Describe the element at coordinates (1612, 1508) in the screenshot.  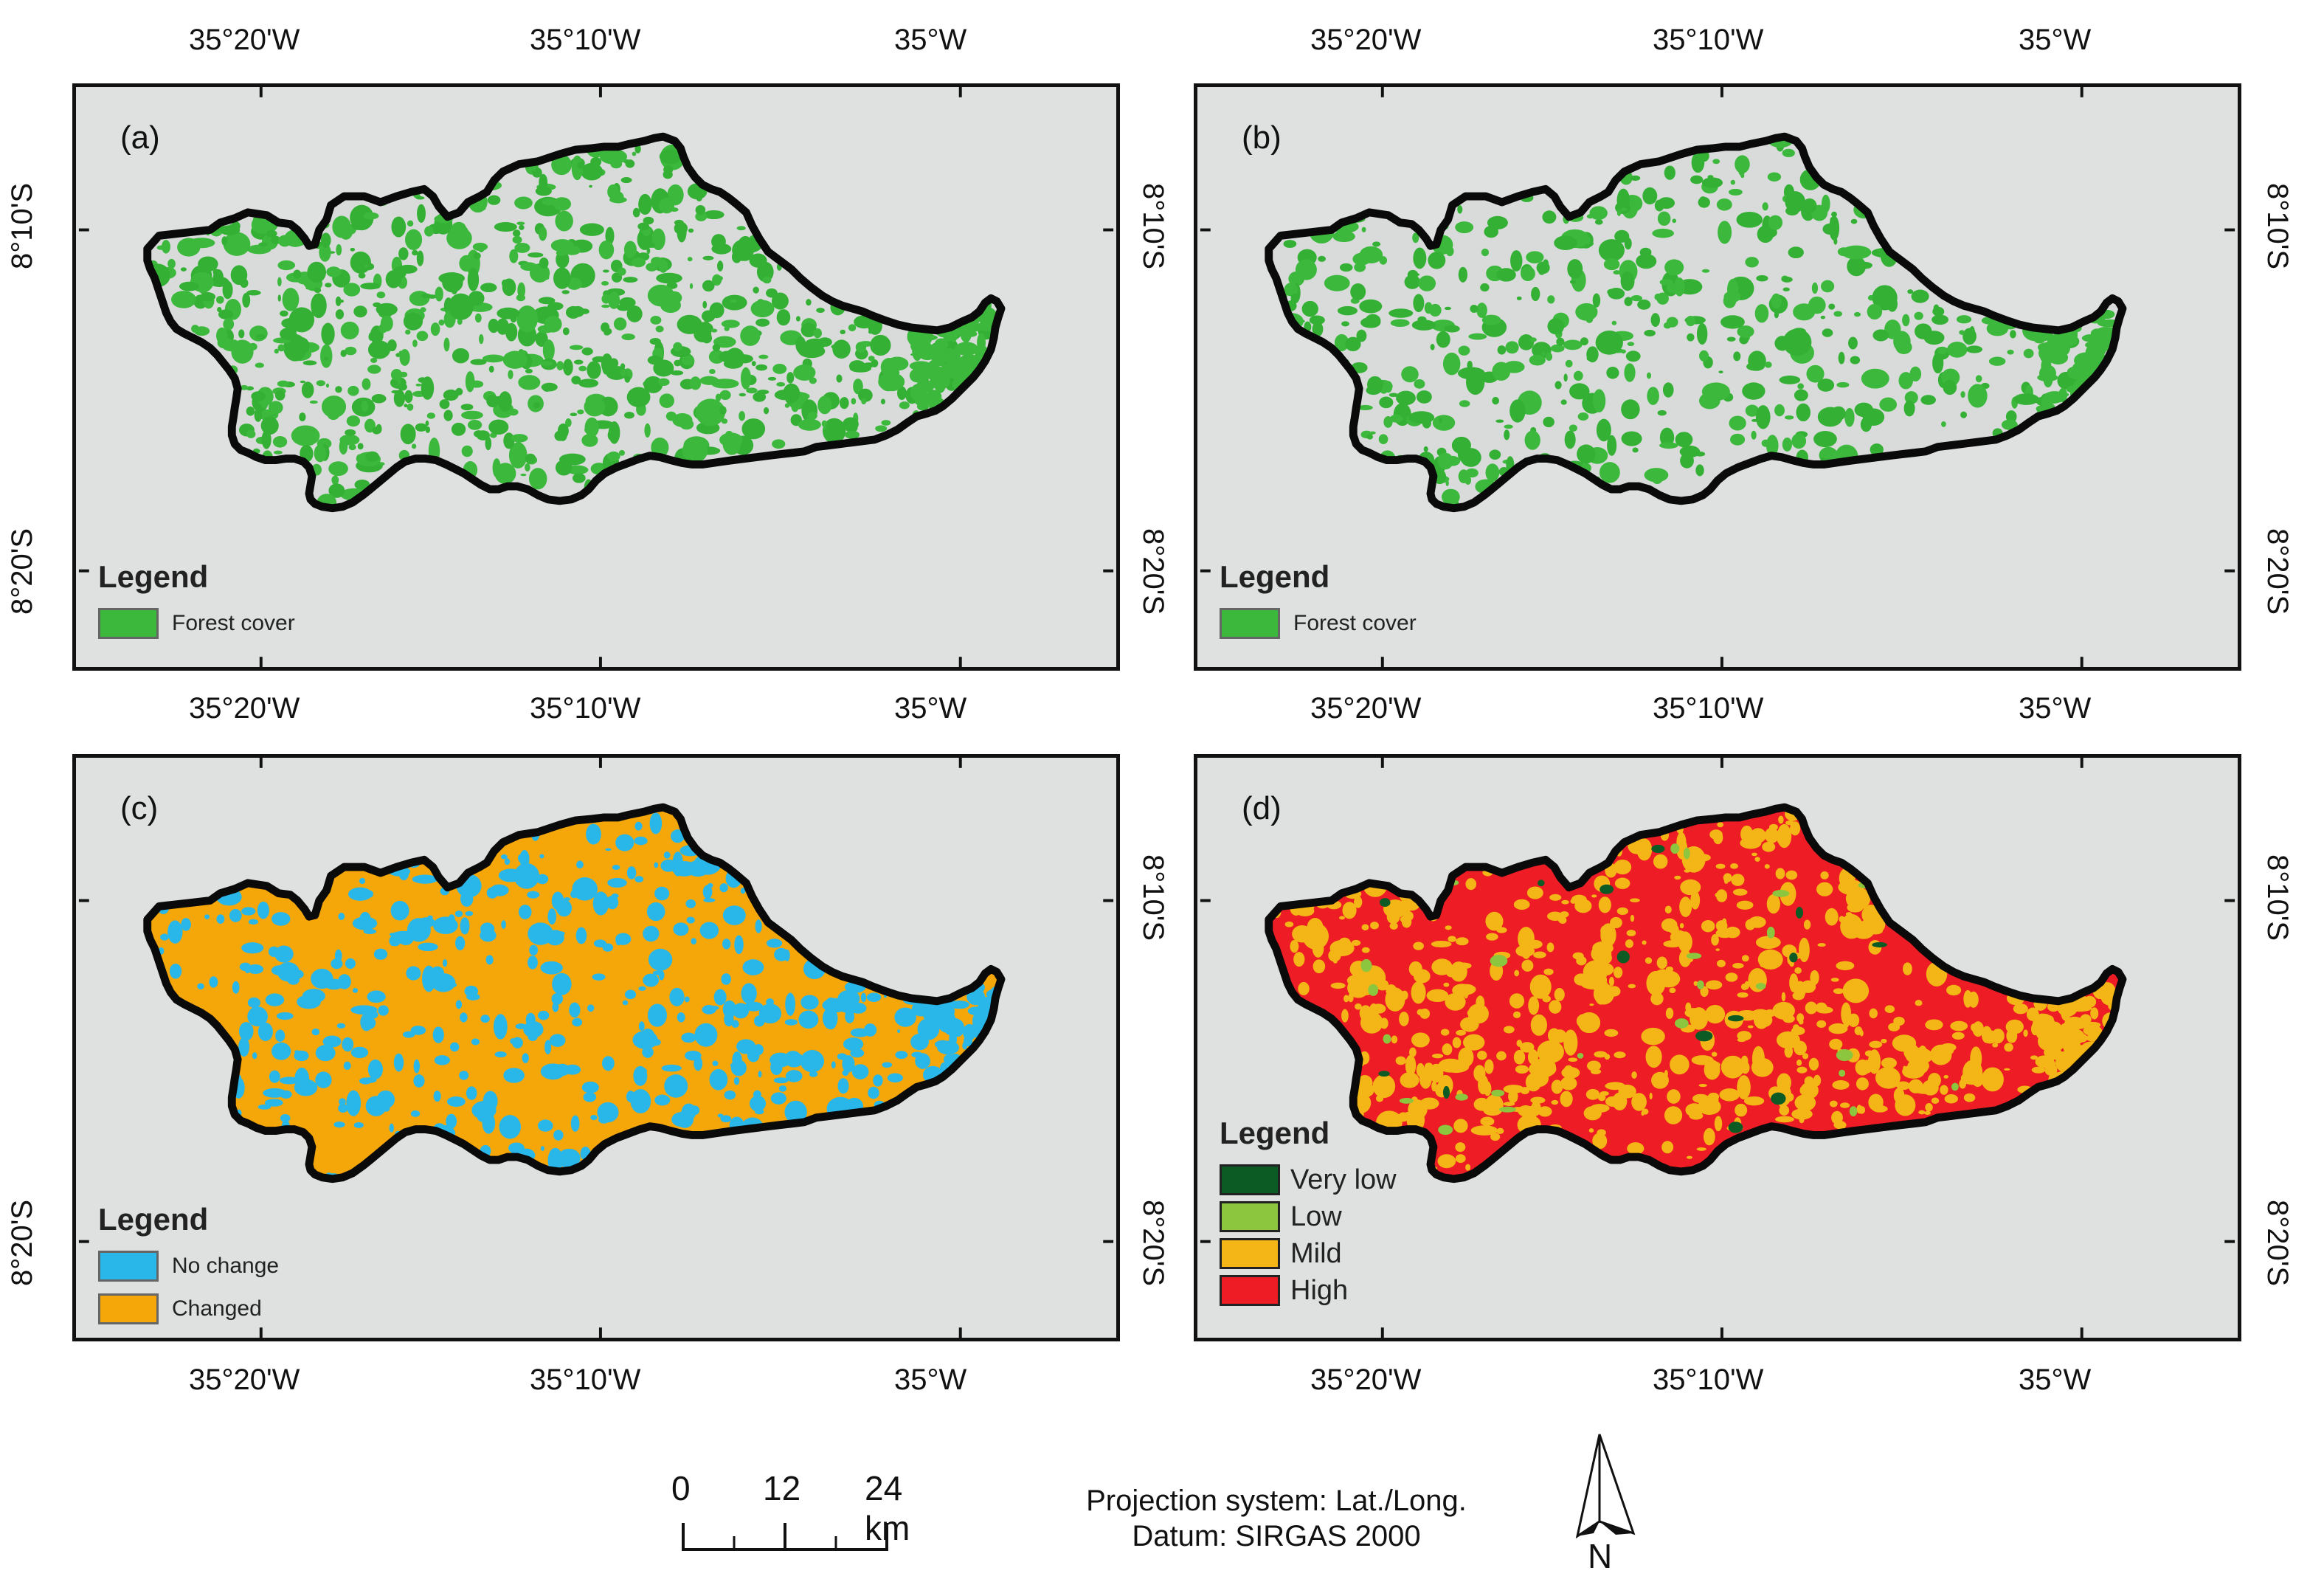
I see `north-arrow: N` at that location.